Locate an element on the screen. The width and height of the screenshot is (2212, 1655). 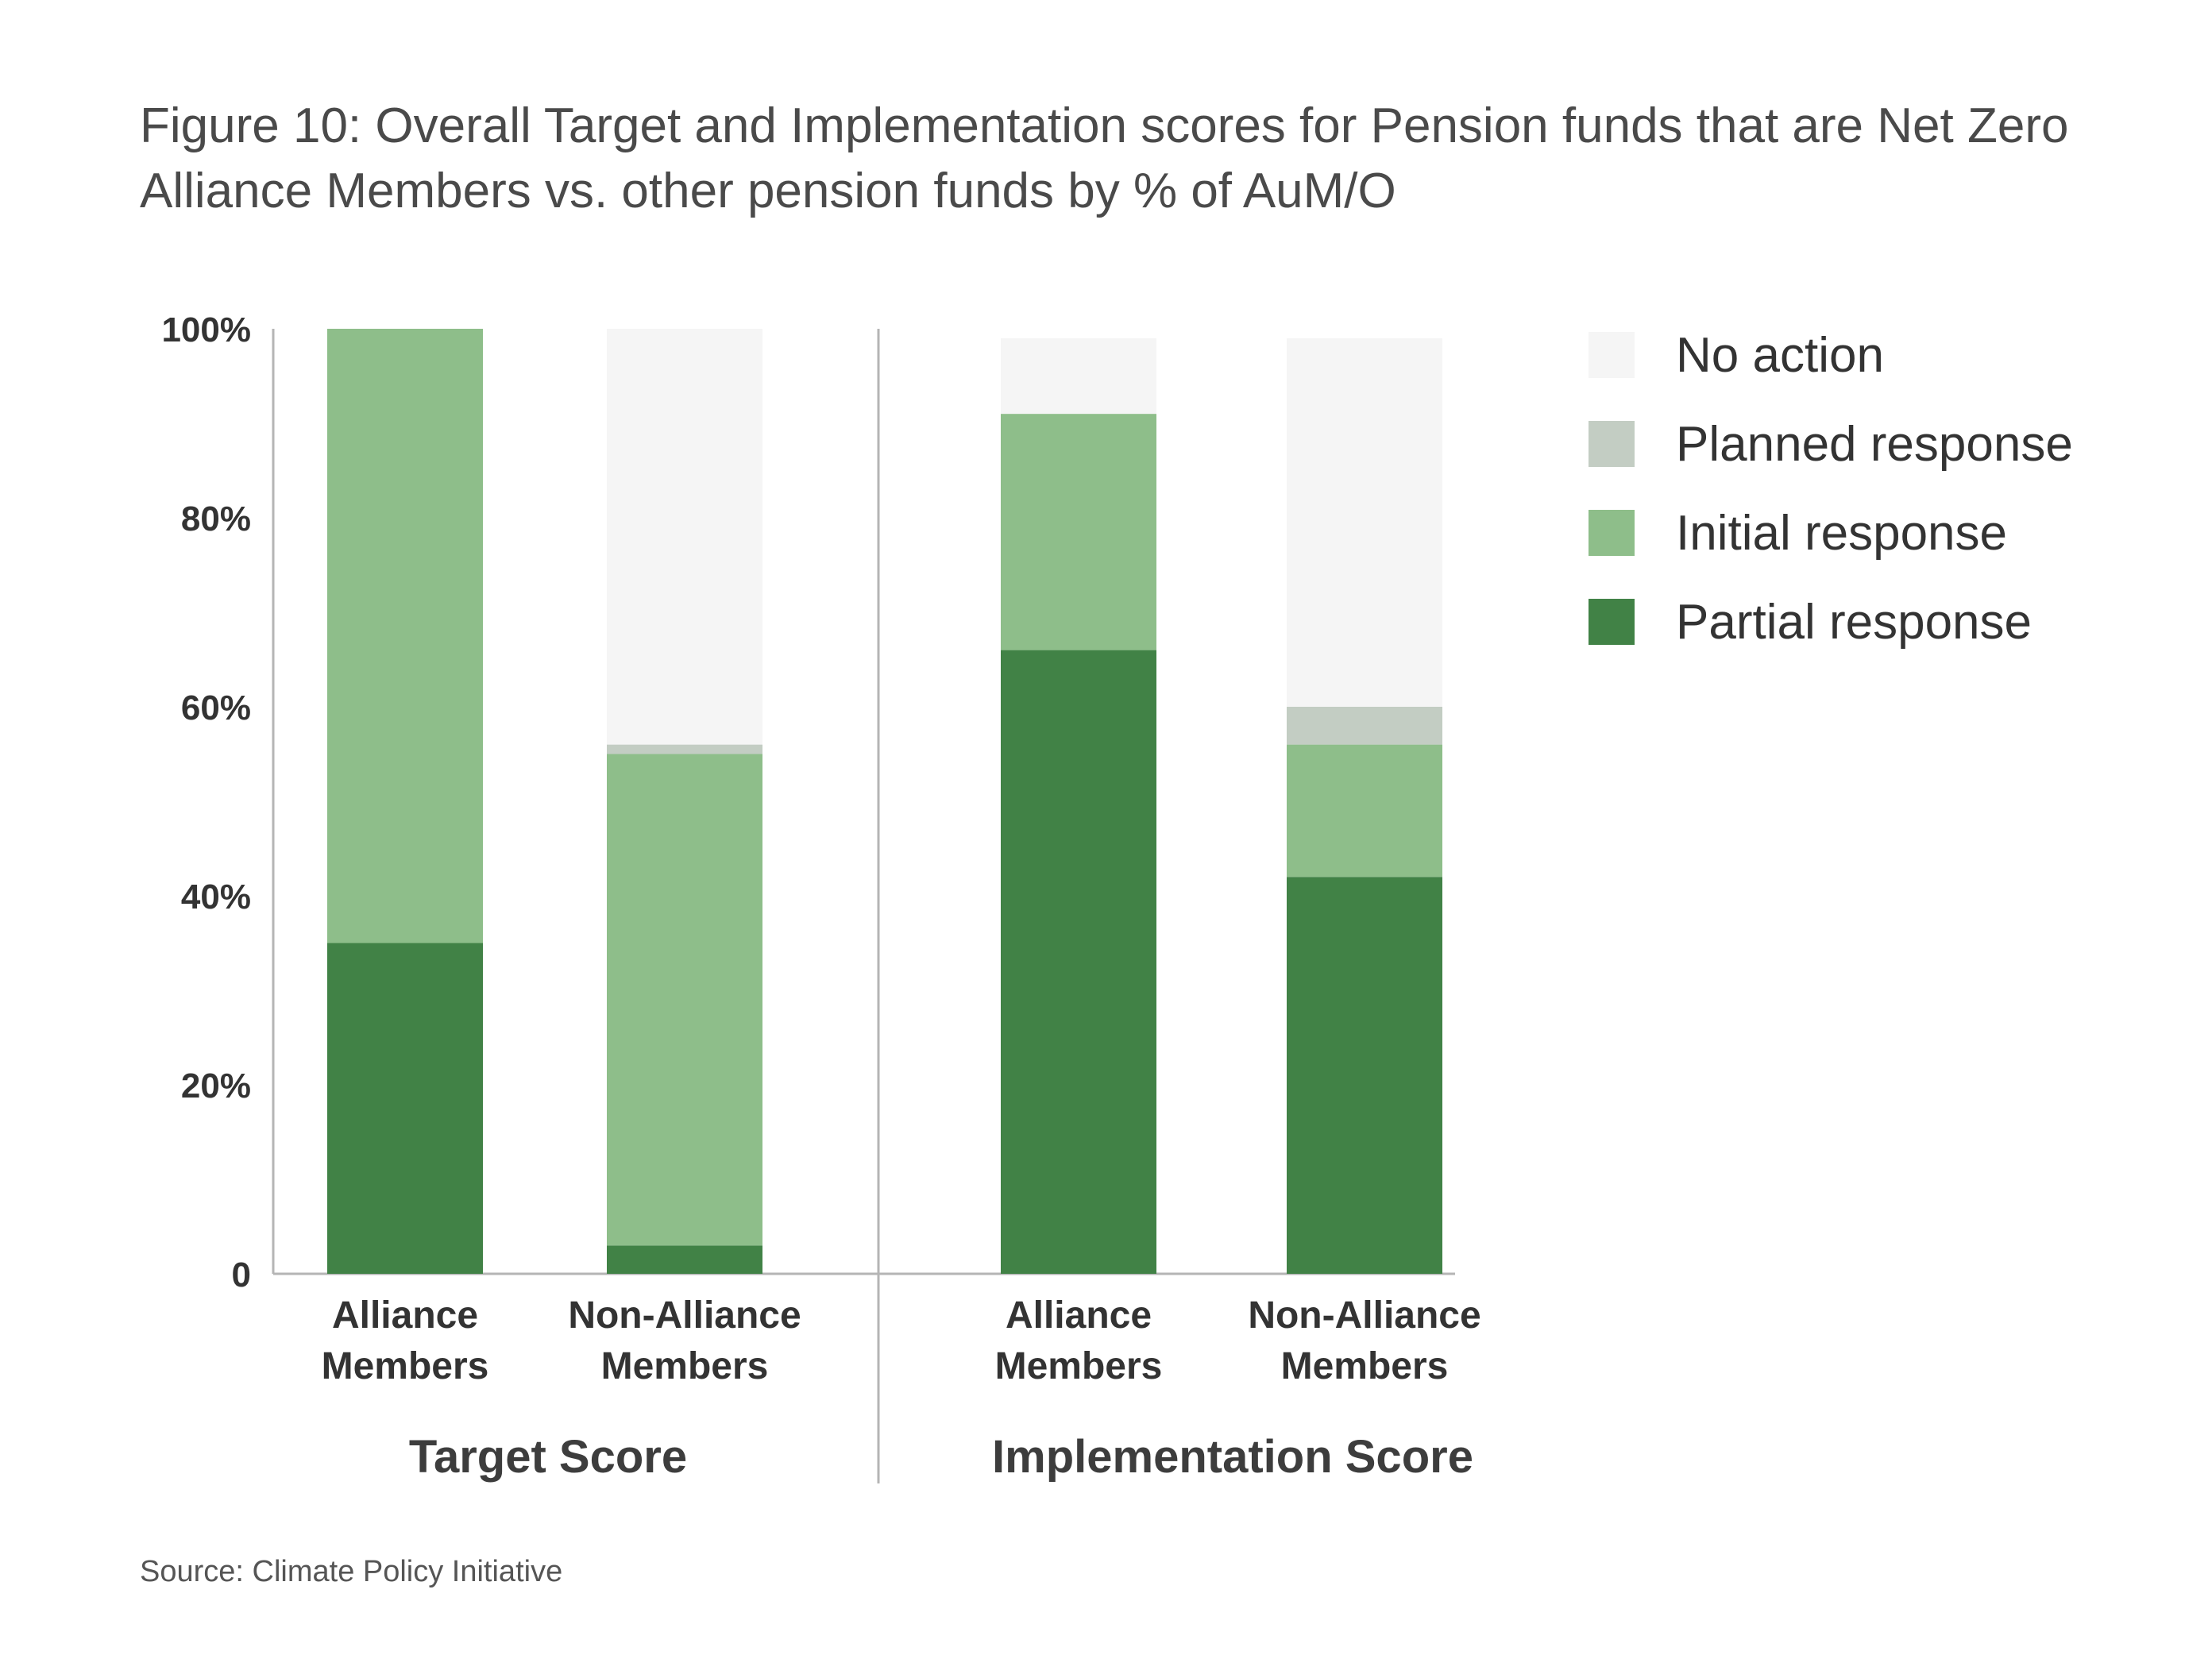
y-tick-label: 0 is located at coordinates (241, 1275).